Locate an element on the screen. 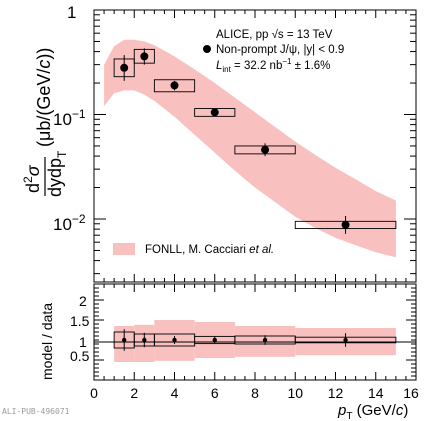  ytick-label-1: 1 is located at coordinates (71, 12).